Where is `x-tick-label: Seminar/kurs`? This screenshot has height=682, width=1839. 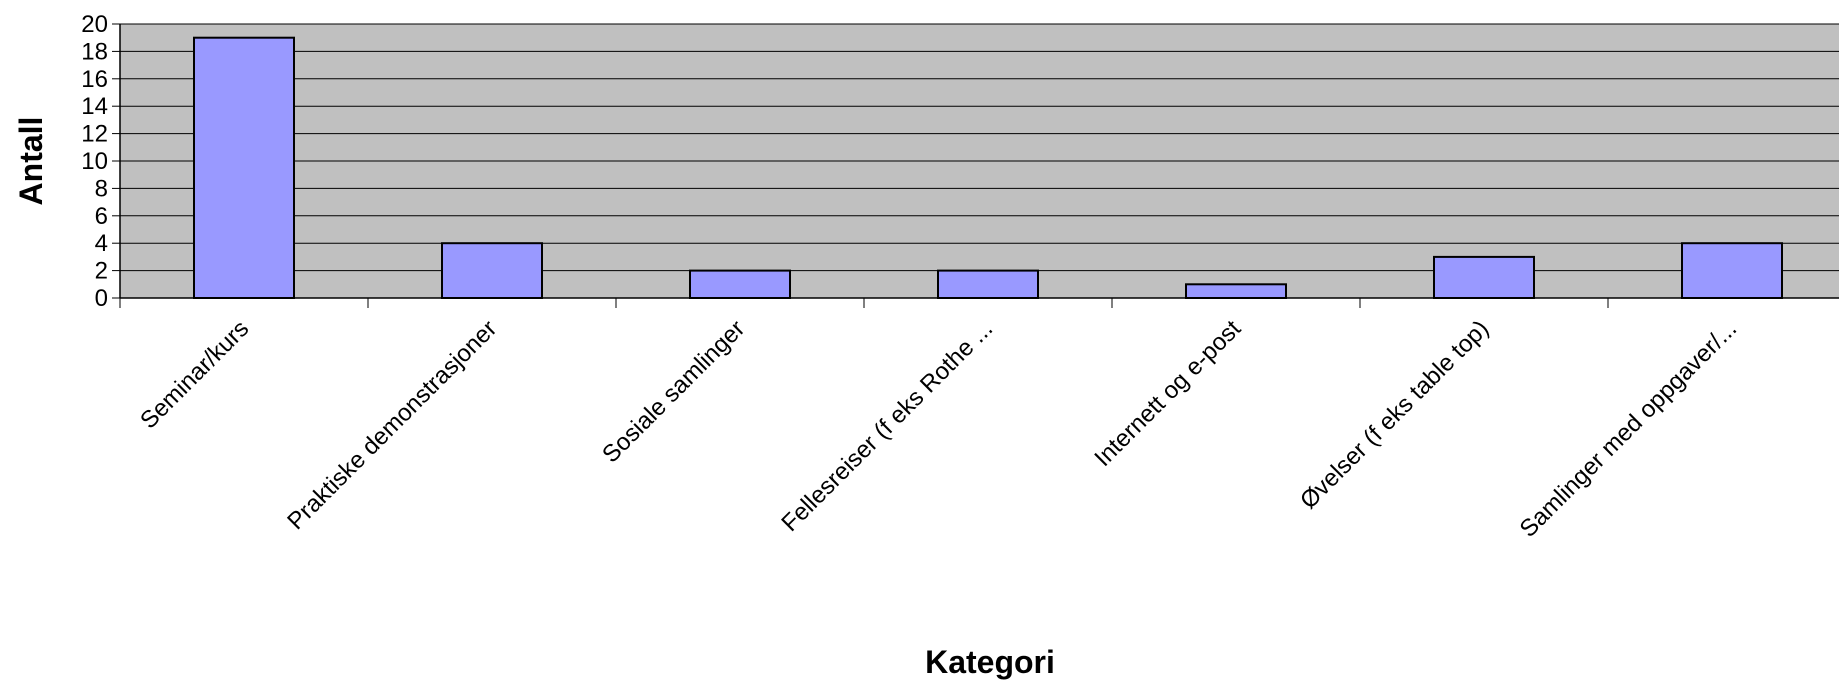 x-tick-label: Seminar/kurs is located at coordinates (194, 374).